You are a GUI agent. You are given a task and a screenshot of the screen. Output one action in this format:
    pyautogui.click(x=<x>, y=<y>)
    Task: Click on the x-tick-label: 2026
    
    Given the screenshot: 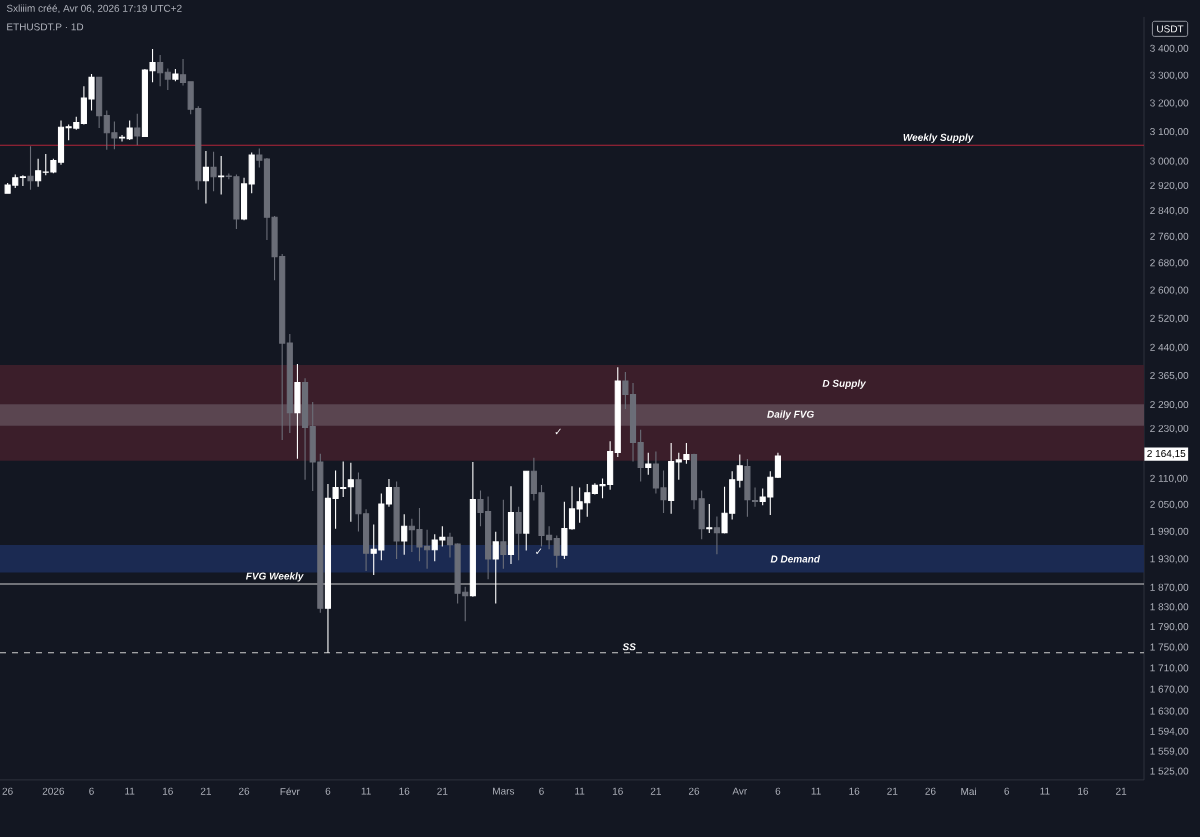 What is the action you would take?
    pyautogui.click(x=53, y=791)
    